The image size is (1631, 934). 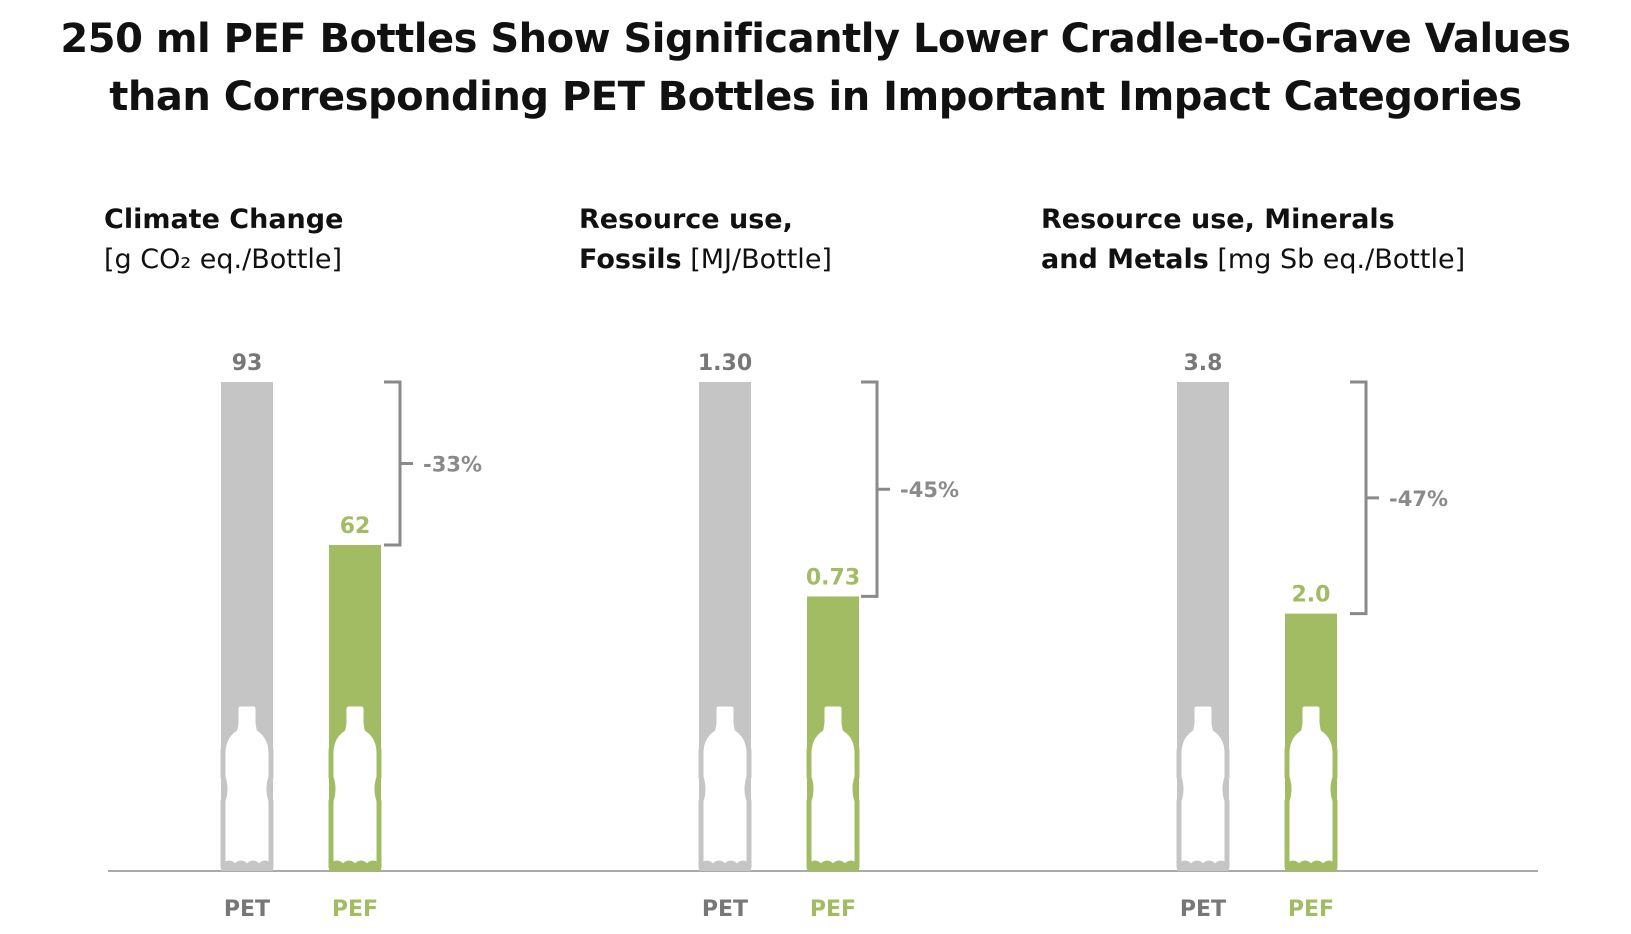 I want to click on panel-heading-fossils-unit: [MJ/Bottle], so click(x=756, y=259).